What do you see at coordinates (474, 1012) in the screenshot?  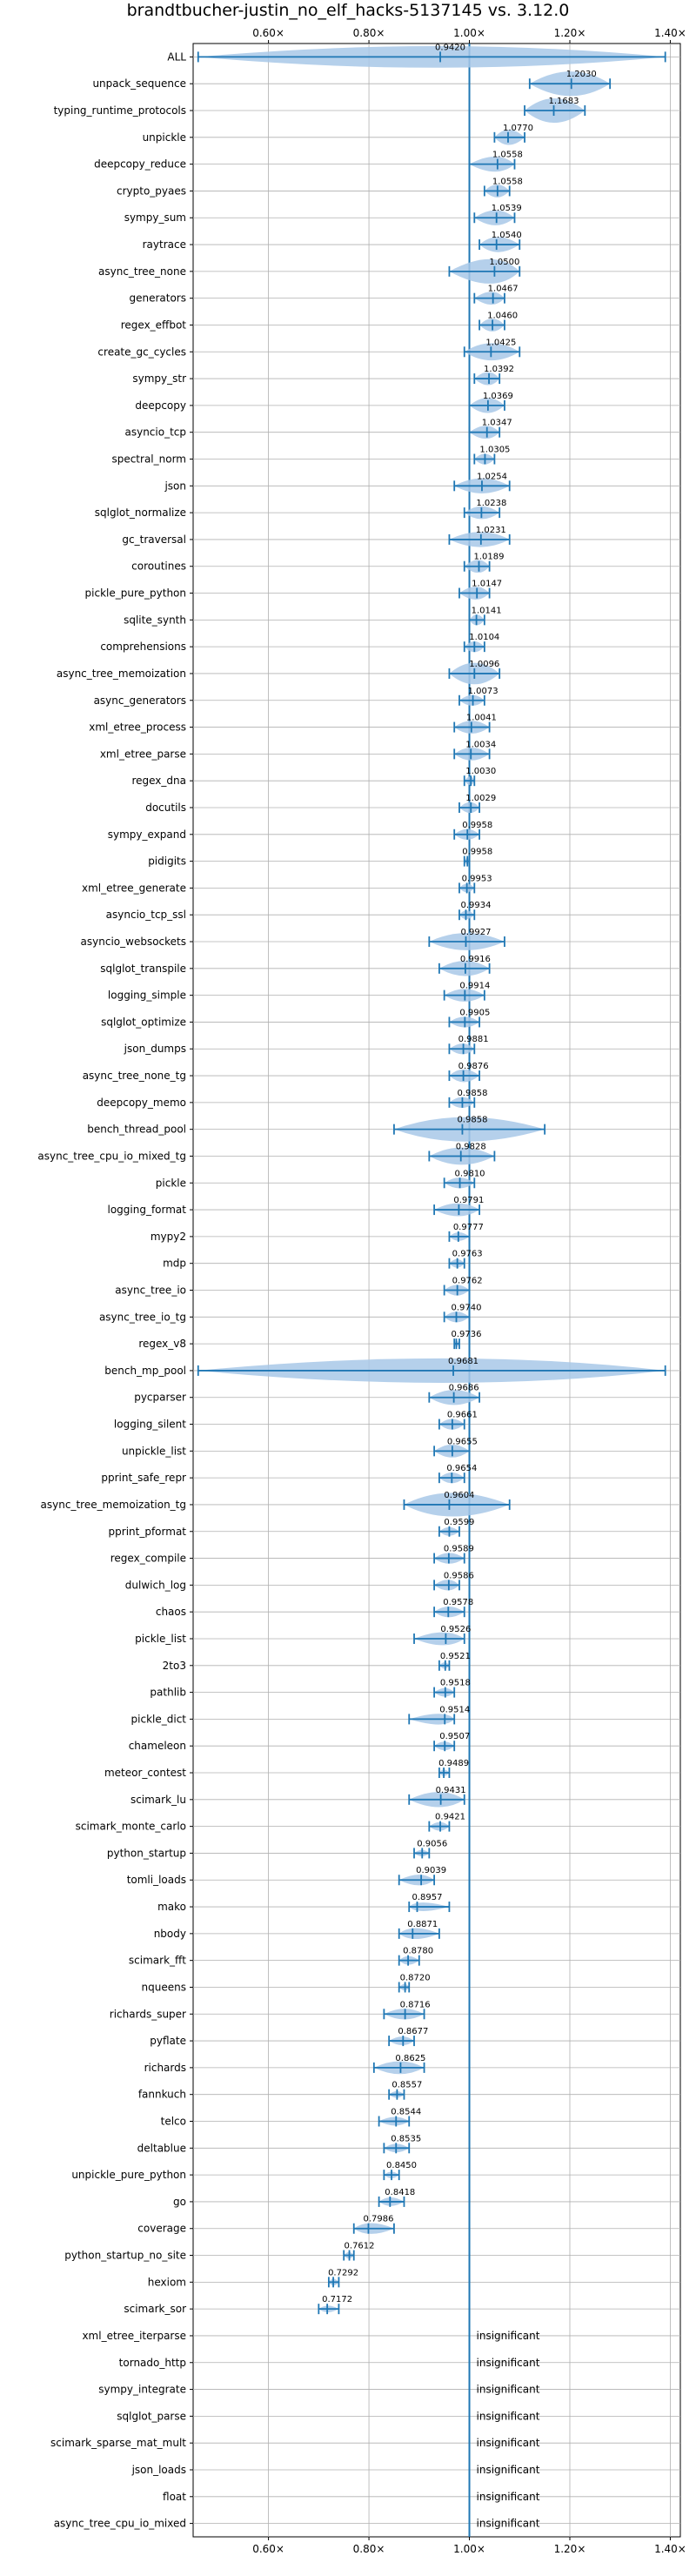 I see `value-label: 0.9905` at bounding box center [474, 1012].